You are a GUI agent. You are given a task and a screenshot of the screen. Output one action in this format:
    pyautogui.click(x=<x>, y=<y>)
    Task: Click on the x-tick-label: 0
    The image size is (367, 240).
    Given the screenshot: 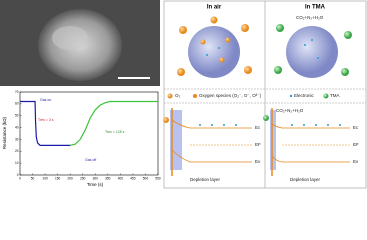 What is the action you would take?
    pyautogui.click(x=20, y=178)
    